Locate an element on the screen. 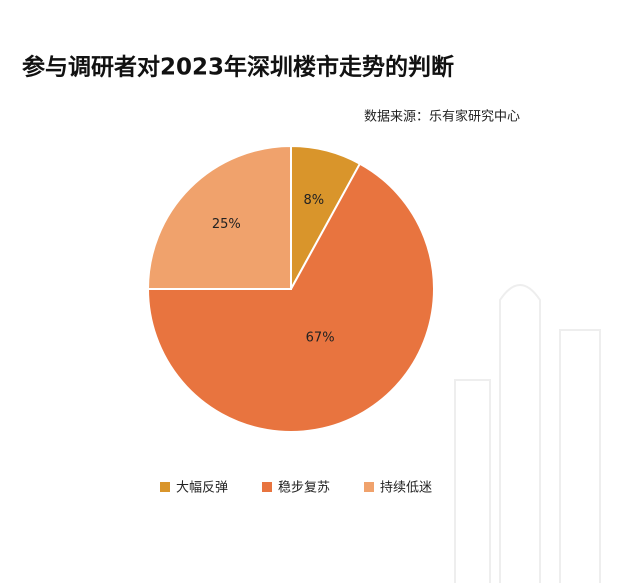  source-note: 数据来源：乐有家研究中心 is located at coordinates (442, 117).